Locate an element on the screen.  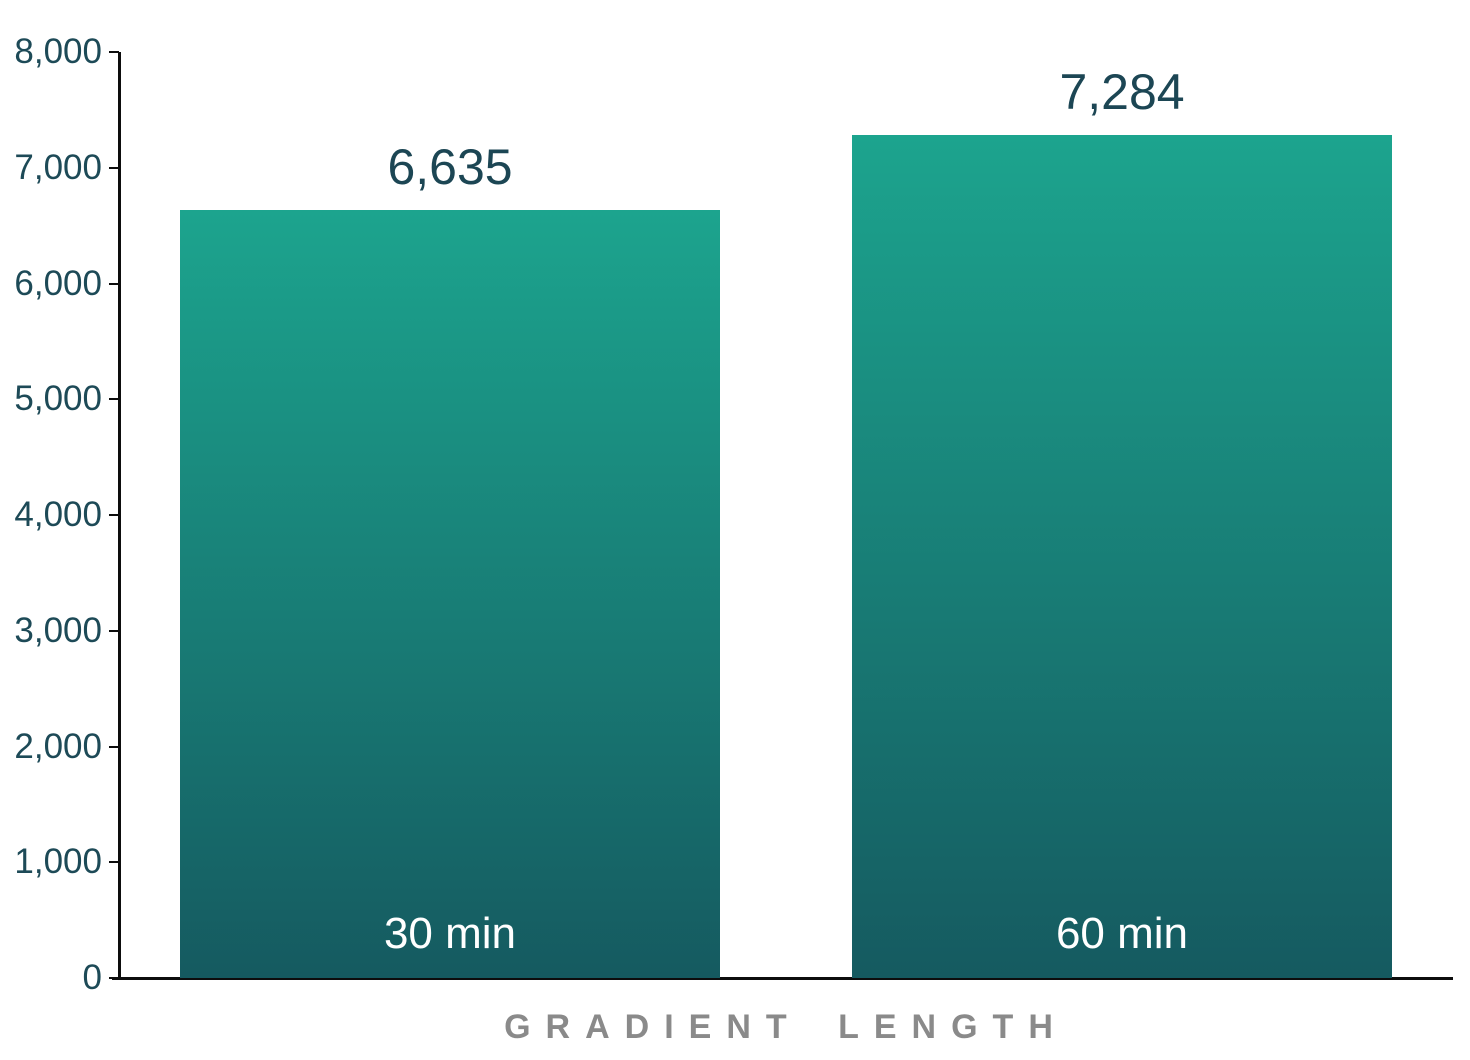
y-axis-tick-label: 5,000 is located at coordinates (58, 399).